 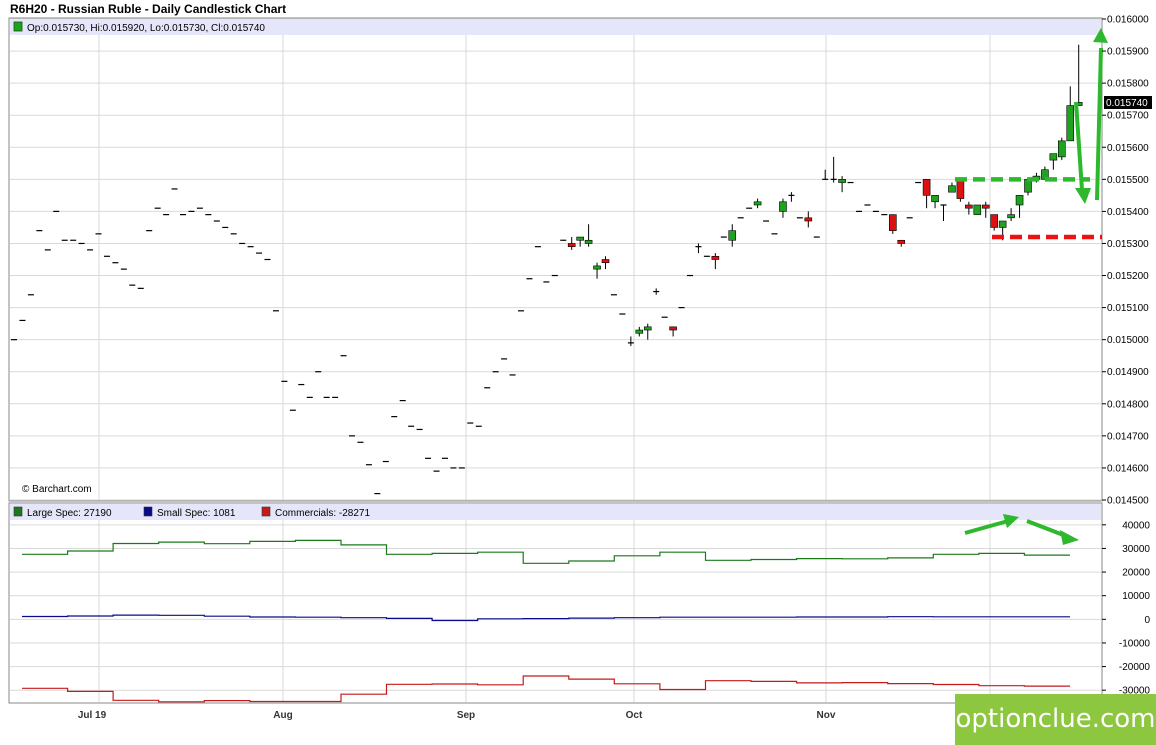 What do you see at coordinates (1128, 20) in the screenshot?
I see `price-axis-label: 0.016000` at bounding box center [1128, 20].